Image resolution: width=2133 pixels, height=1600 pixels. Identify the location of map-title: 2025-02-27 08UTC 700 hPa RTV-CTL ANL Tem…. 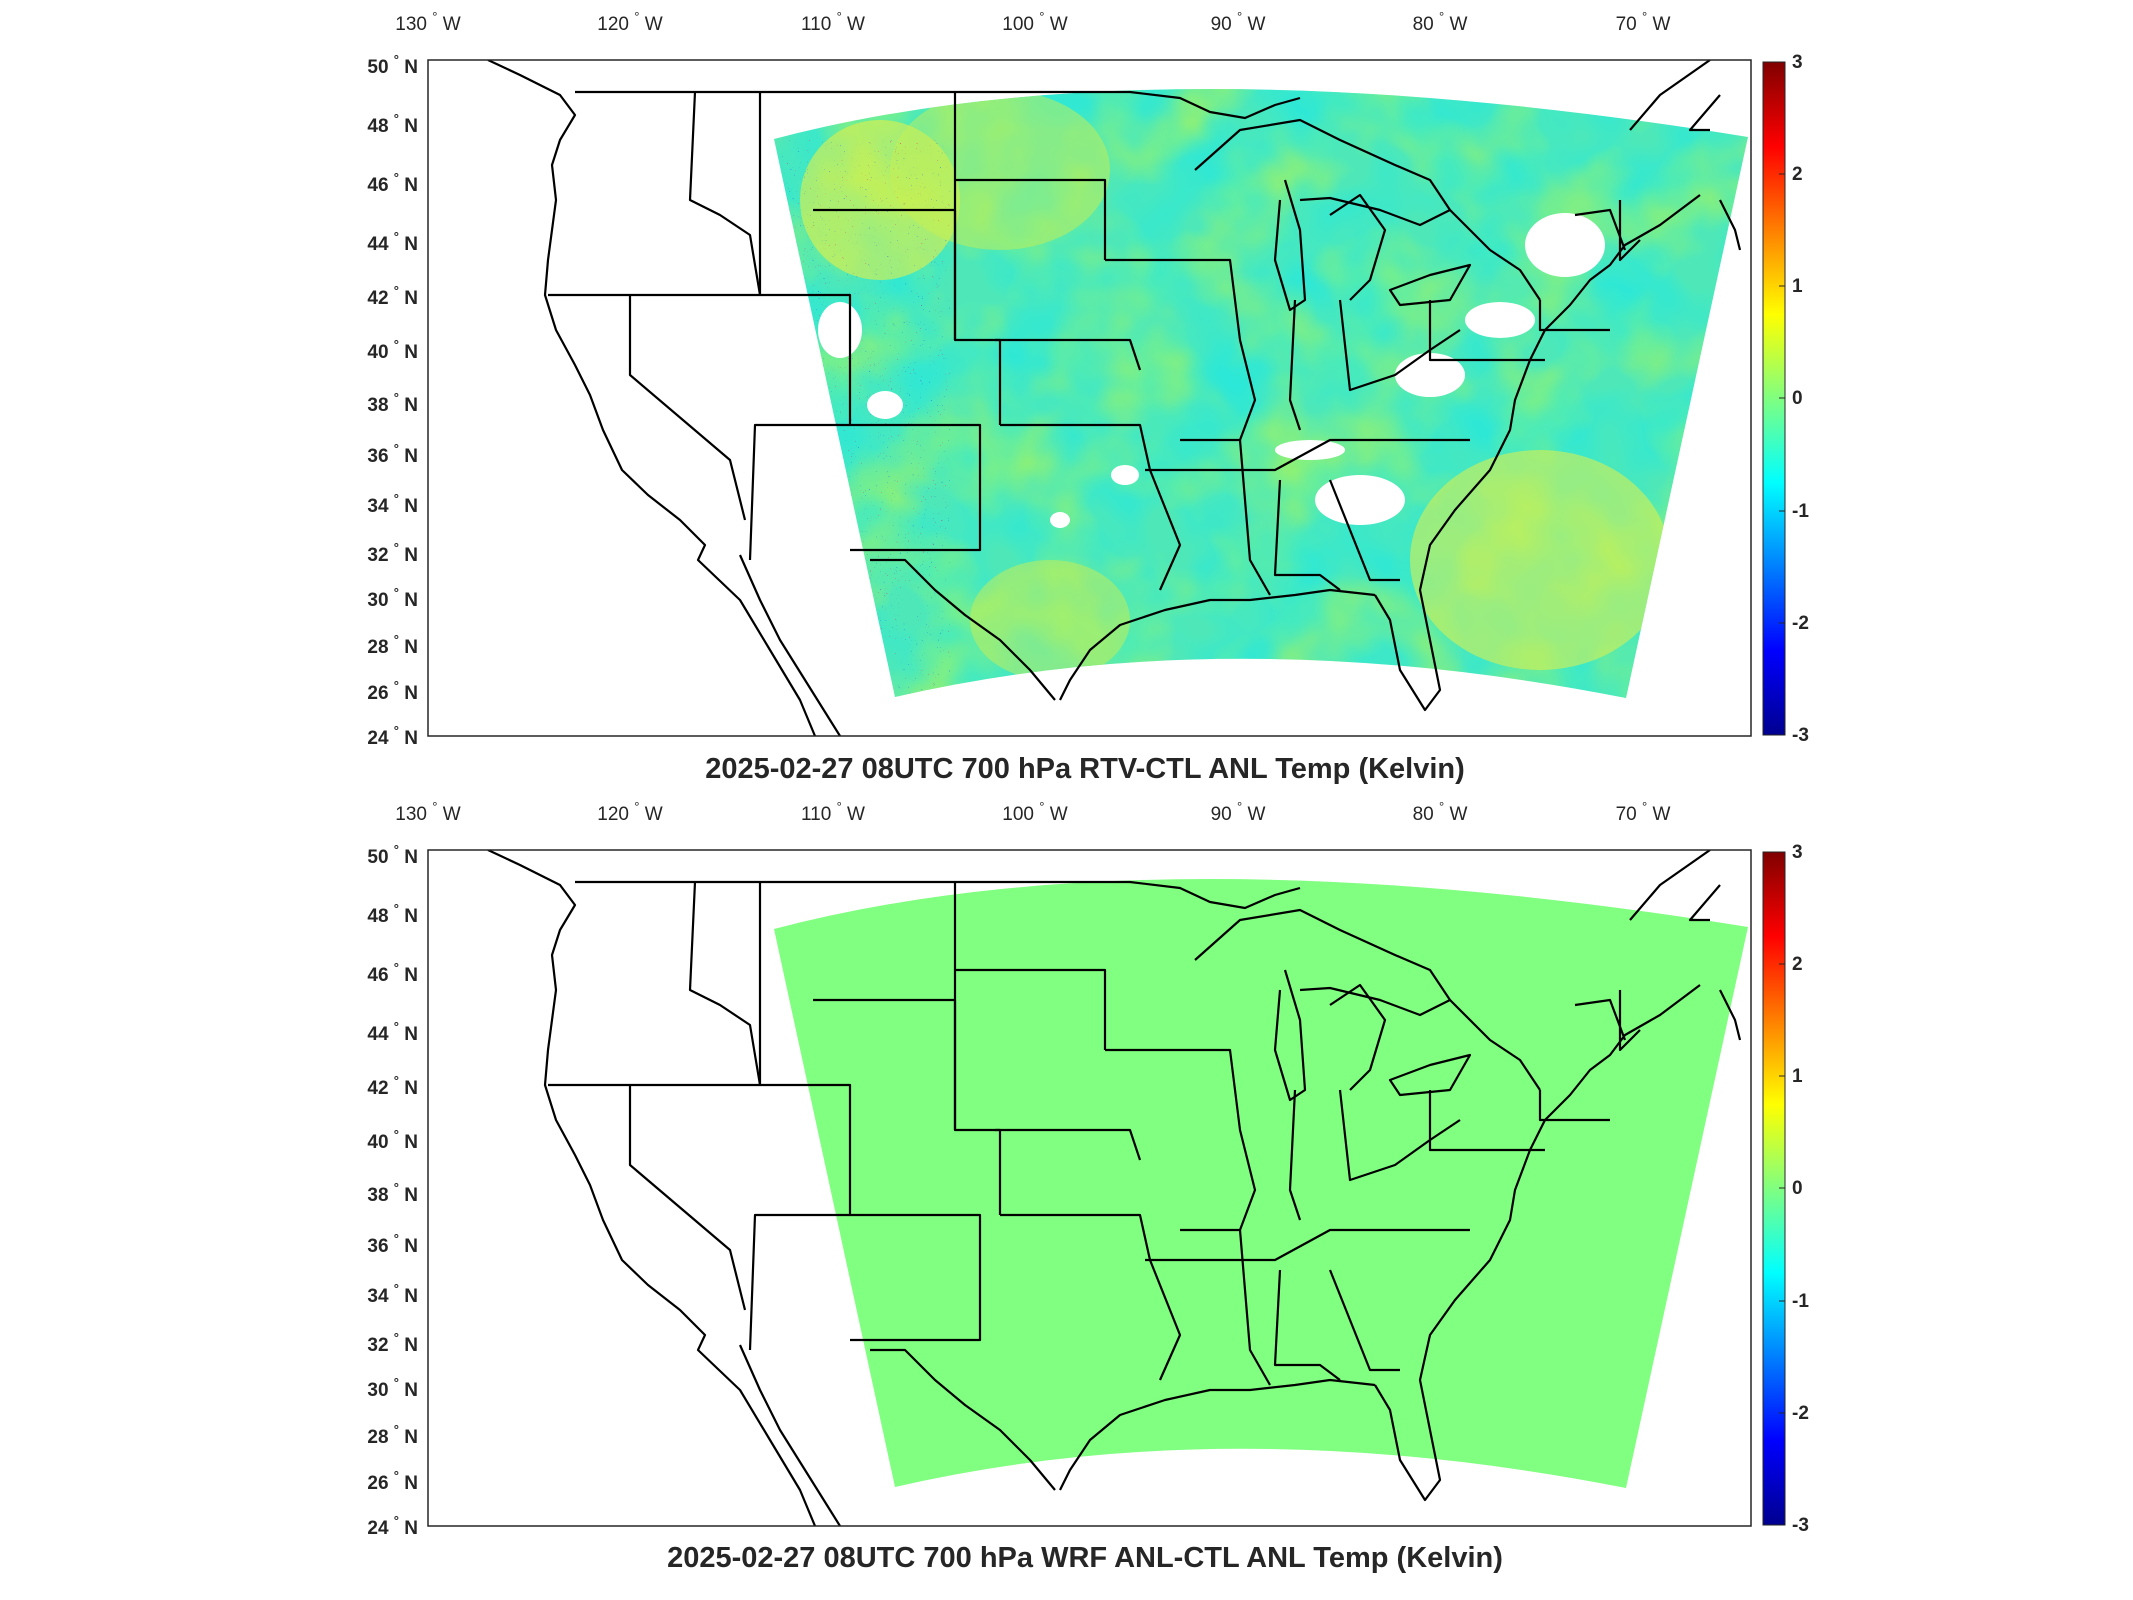
(1085, 769).